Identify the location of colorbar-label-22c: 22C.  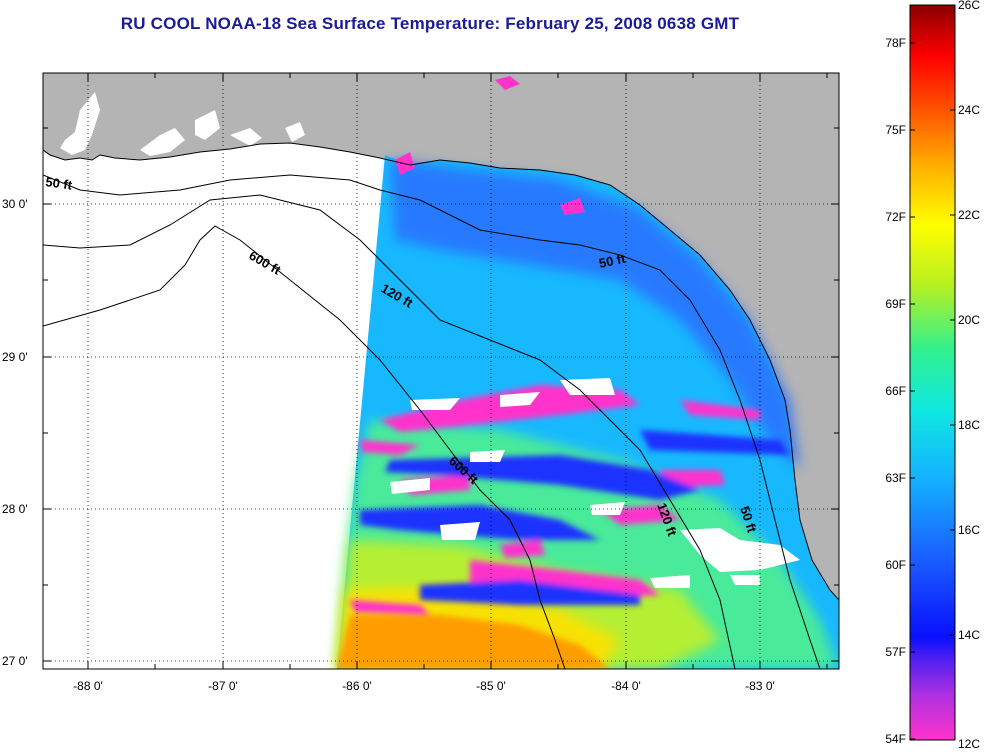
(969, 215).